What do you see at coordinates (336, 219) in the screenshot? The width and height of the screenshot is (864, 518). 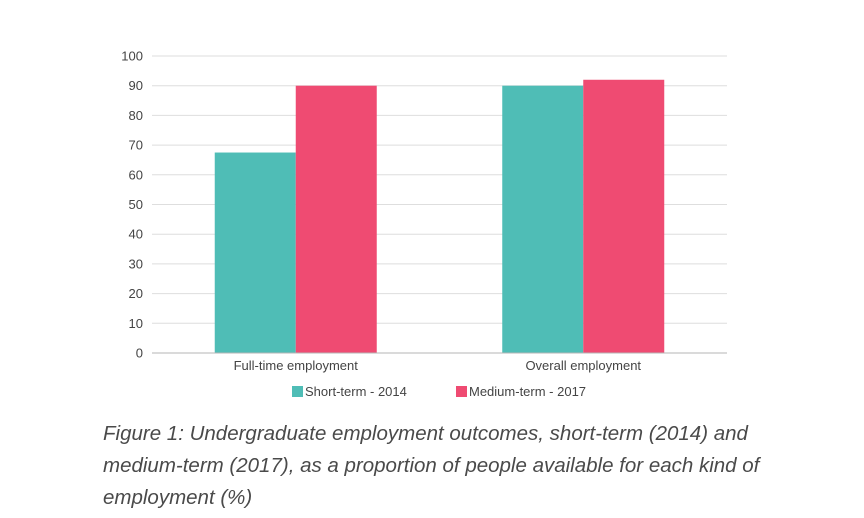 I see `bar-medium-term-full-time` at bounding box center [336, 219].